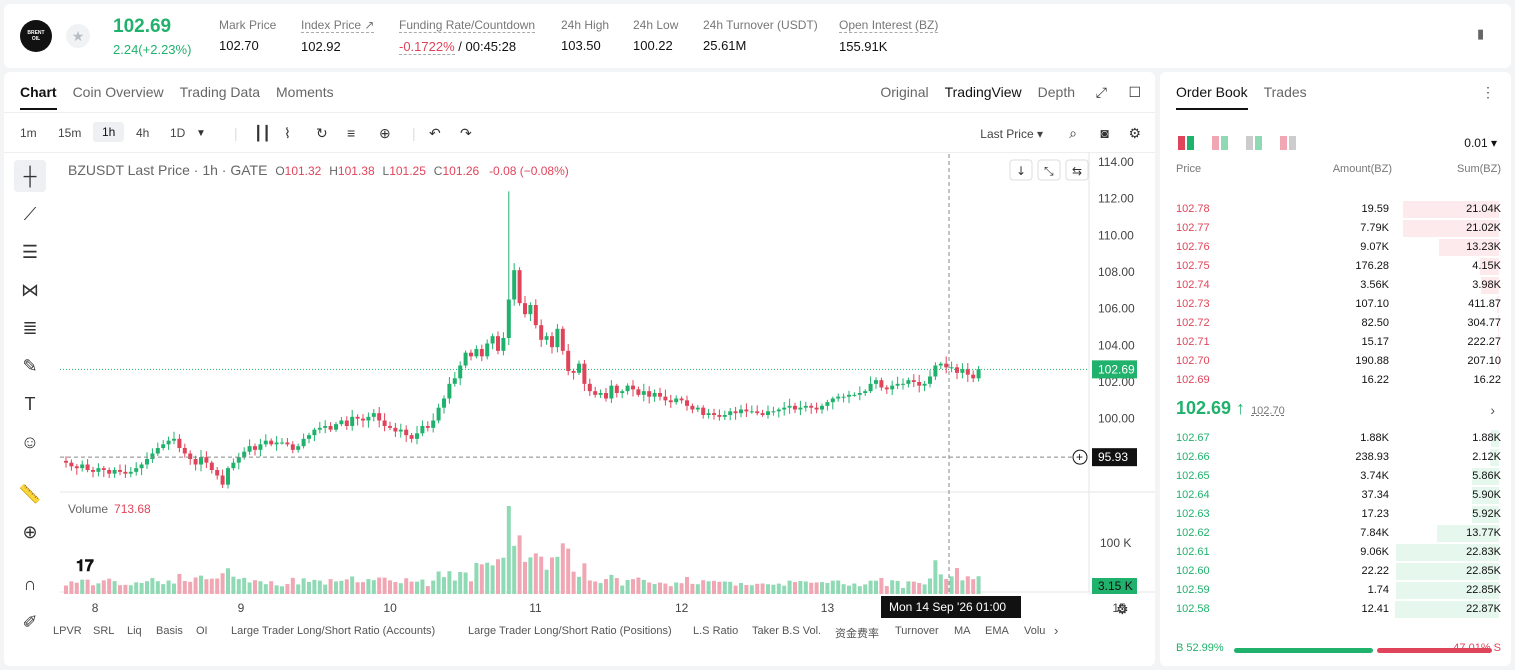 This screenshot has width=1515, height=670. What do you see at coordinates (1335, 495) in the screenshot?
I see `bid-row: 102.64 37.34 5.90K` at bounding box center [1335, 495].